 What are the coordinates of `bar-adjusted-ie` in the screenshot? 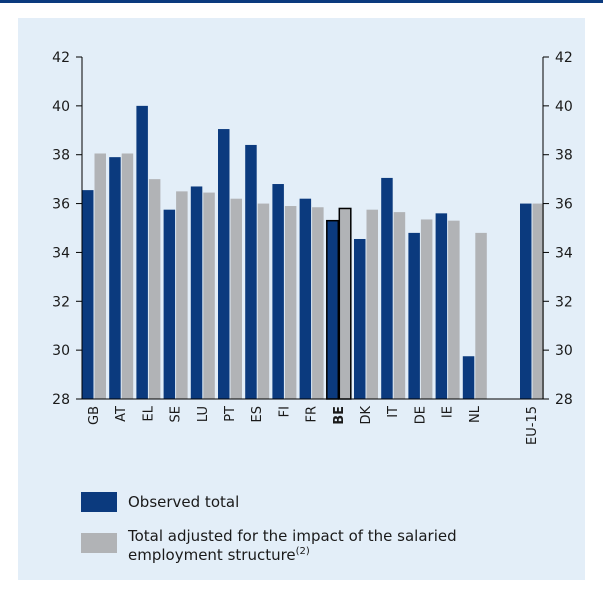 It's located at (454, 309).